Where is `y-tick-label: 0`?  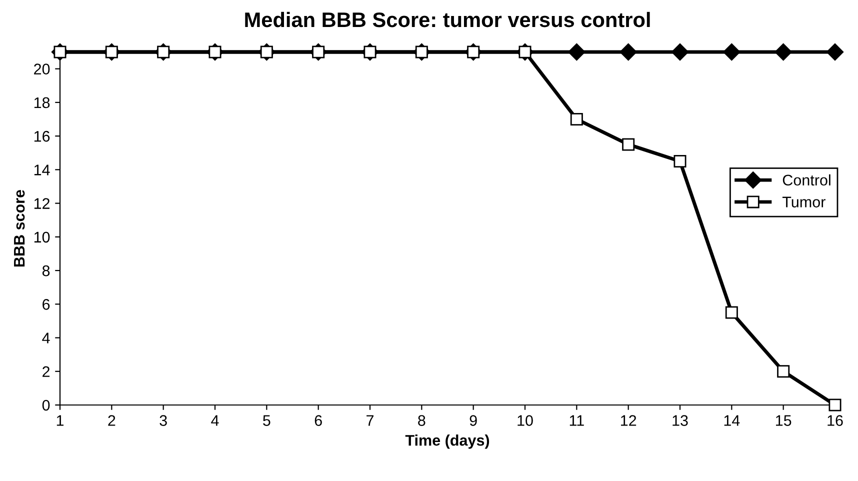
y-tick-label: 0 is located at coordinates (46, 405).